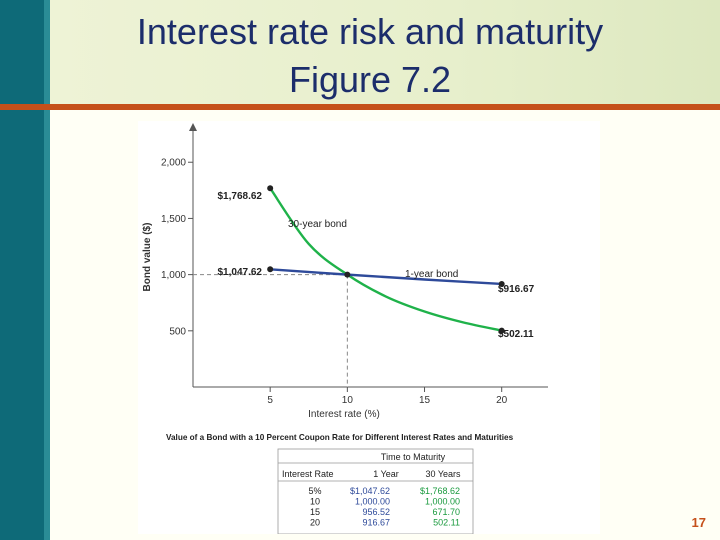 Image resolution: width=720 pixels, height=540 pixels. I want to click on table-cell: $1,047.62, so click(370, 491).